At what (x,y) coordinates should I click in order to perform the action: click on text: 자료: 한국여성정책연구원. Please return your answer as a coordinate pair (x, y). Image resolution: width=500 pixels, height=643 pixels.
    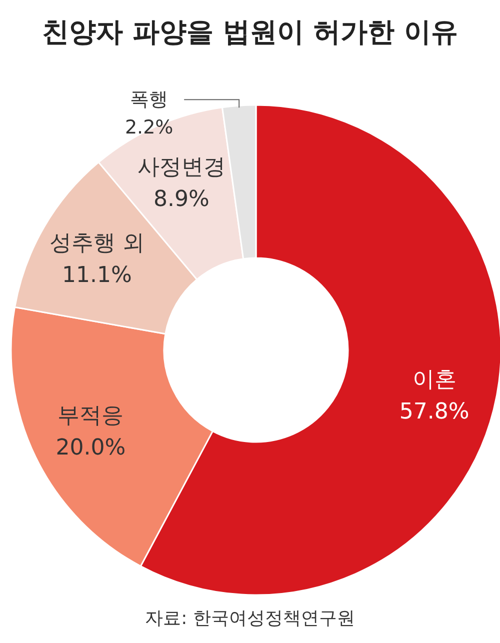
    Looking at the image, I should click on (250, 618).